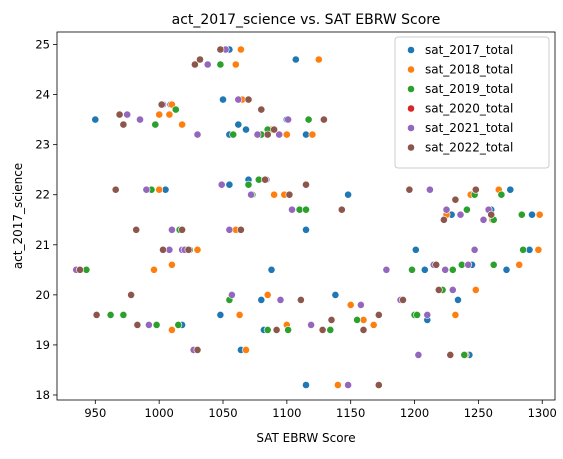  What do you see at coordinates (469, 148) in the screenshot?
I see `legend-label: sat_2022_total` at bounding box center [469, 148].